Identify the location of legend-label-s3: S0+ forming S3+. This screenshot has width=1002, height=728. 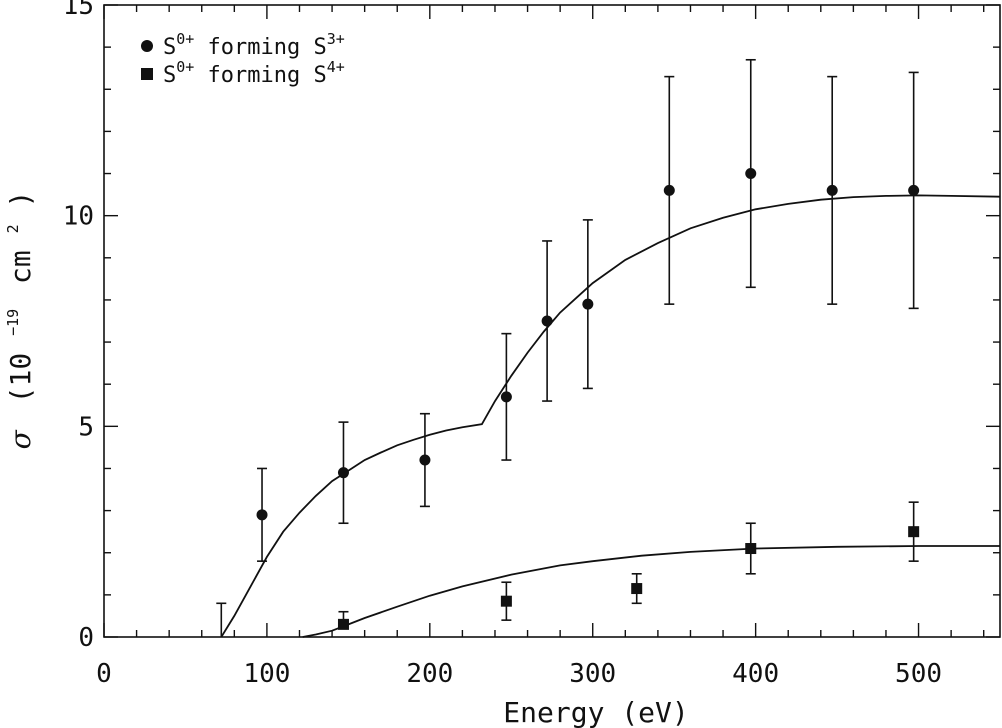
(254, 45).